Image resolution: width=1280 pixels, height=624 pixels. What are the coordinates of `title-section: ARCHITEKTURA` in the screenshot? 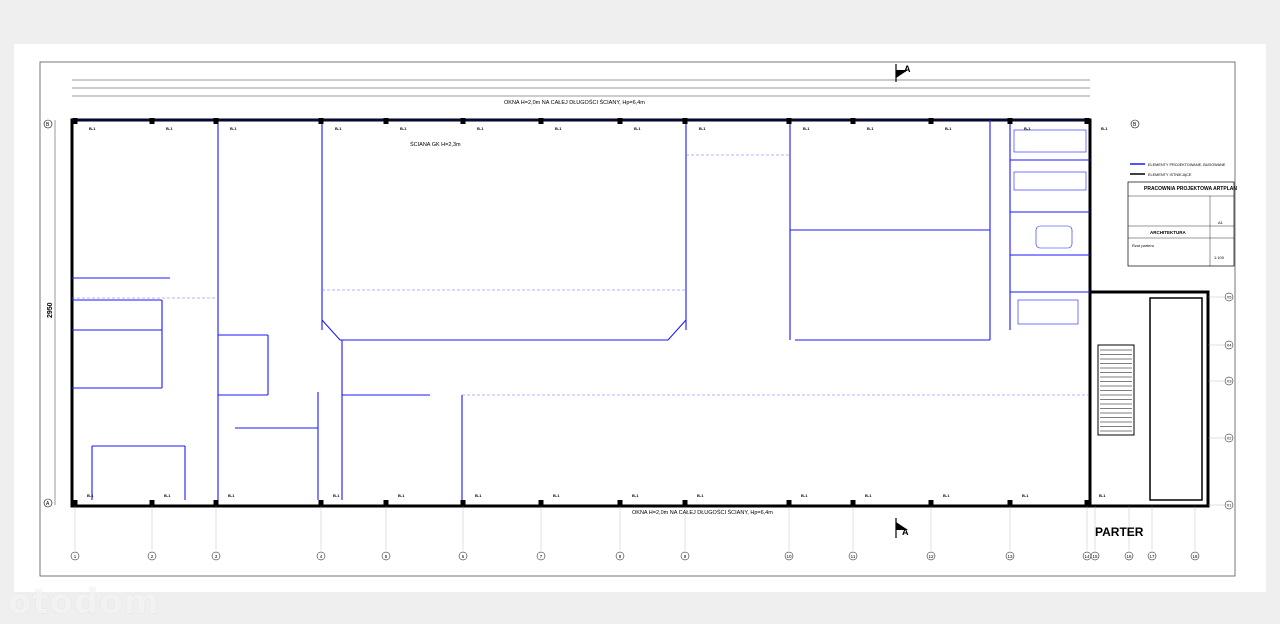 It's located at (1168, 232).